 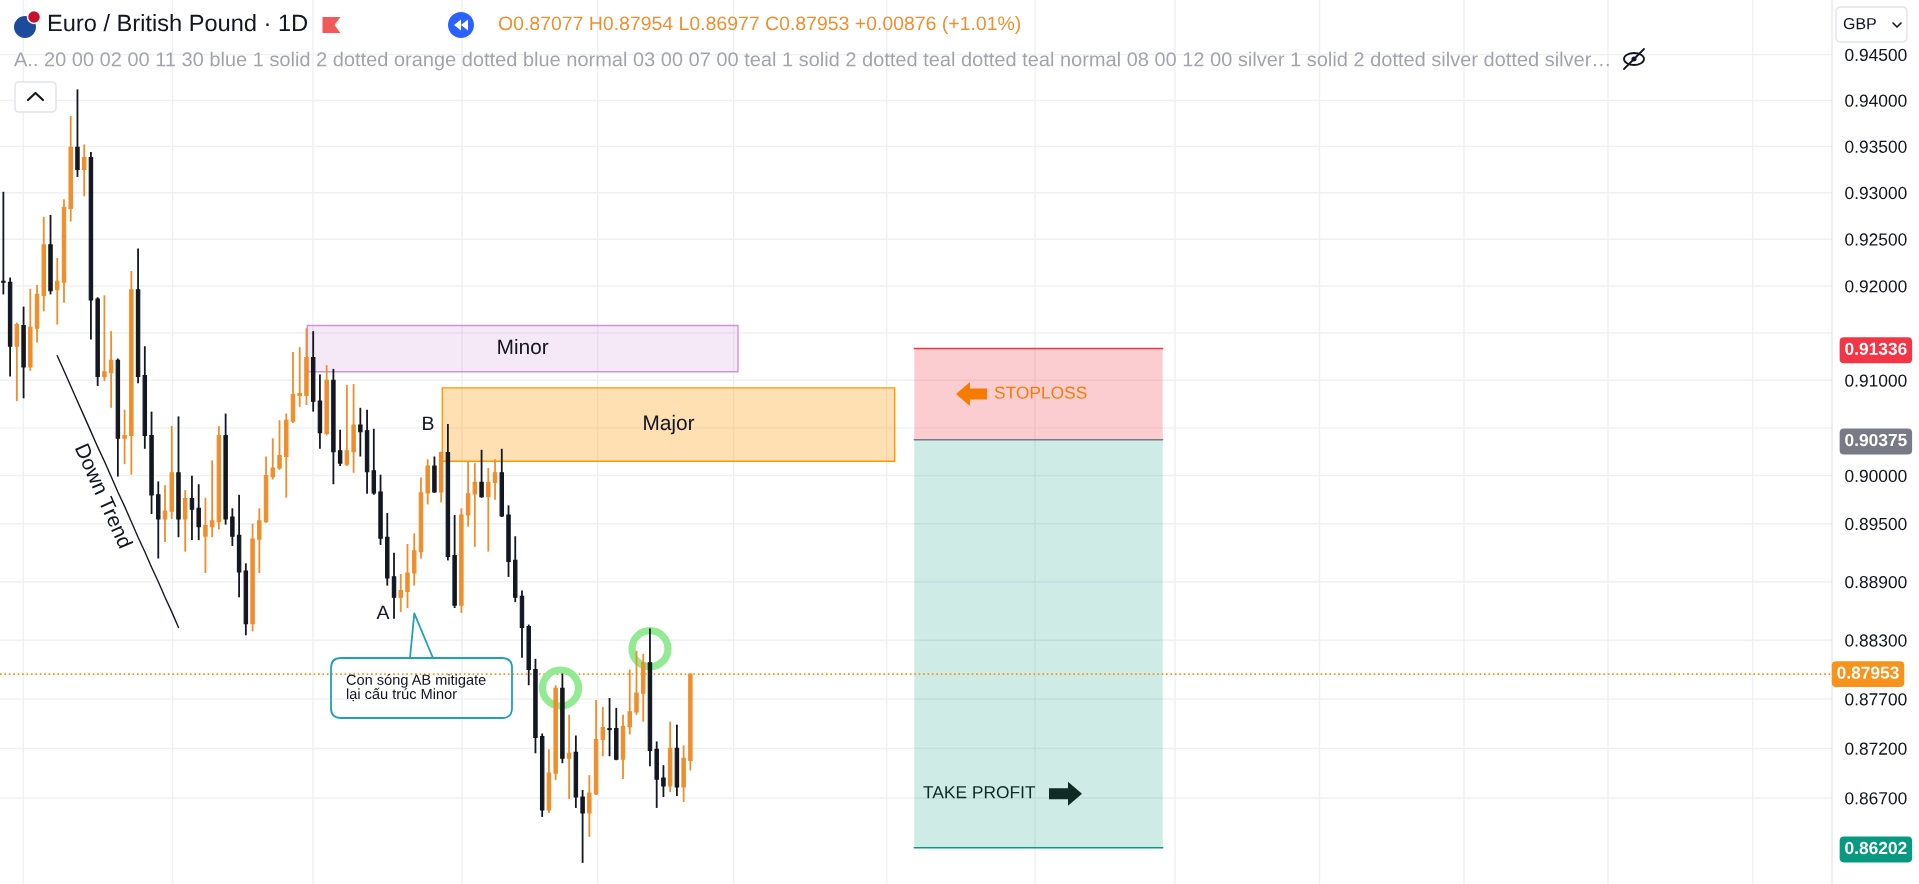 What do you see at coordinates (523, 346) in the screenshot?
I see `band-label: Minor` at bounding box center [523, 346].